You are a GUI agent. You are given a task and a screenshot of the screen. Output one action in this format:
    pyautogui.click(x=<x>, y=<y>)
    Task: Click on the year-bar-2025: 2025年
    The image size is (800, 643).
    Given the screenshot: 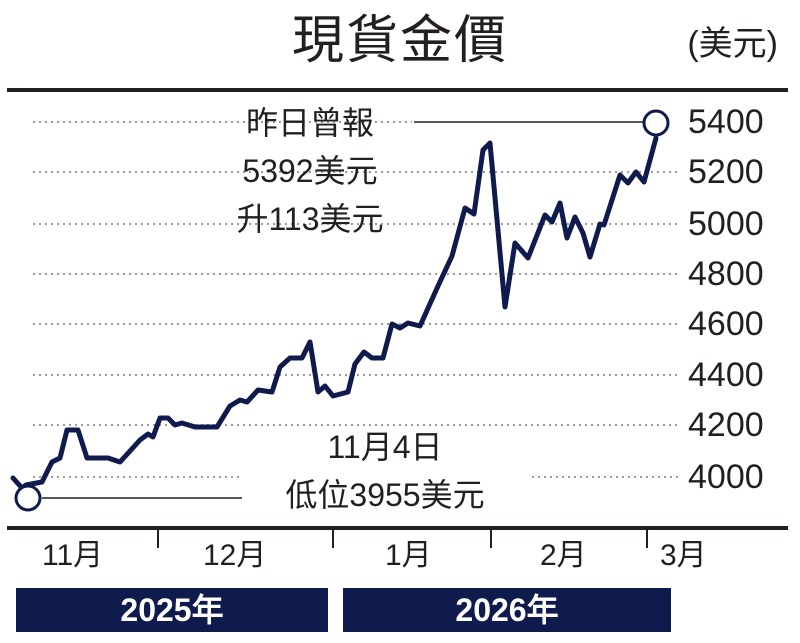 What is the action you would take?
    pyautogui.click(x=172, y=610)
    